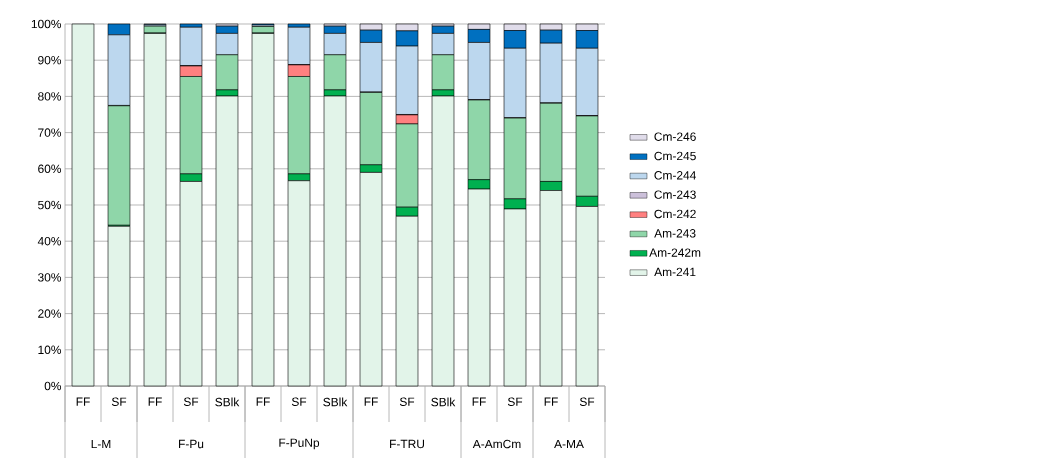 The height and width of the screenshot is (472, 1059). I want to click on text: F-PuNp, so click(299, 444).